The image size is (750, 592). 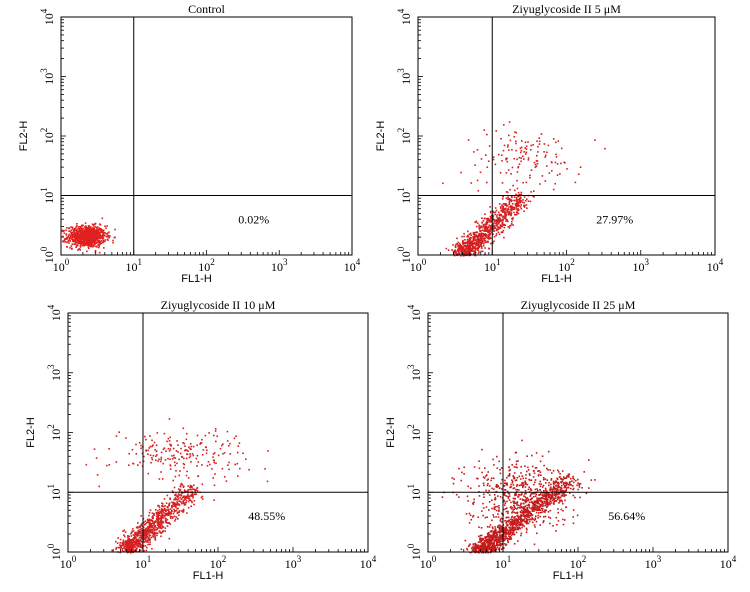 What do you see at coordinates (404, 136) in the screenshot?
I see `y-tick-label: 102` at bounding box center [404, 136].